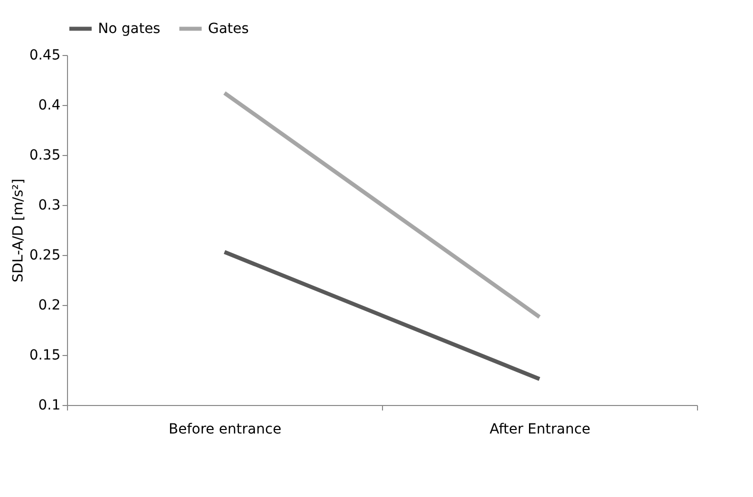 The height and width of the screenshot is (497, 753). Describe the element at coordinates (44, 256) in the screenshot. I see `y-tick-label: 0.25` at that location.